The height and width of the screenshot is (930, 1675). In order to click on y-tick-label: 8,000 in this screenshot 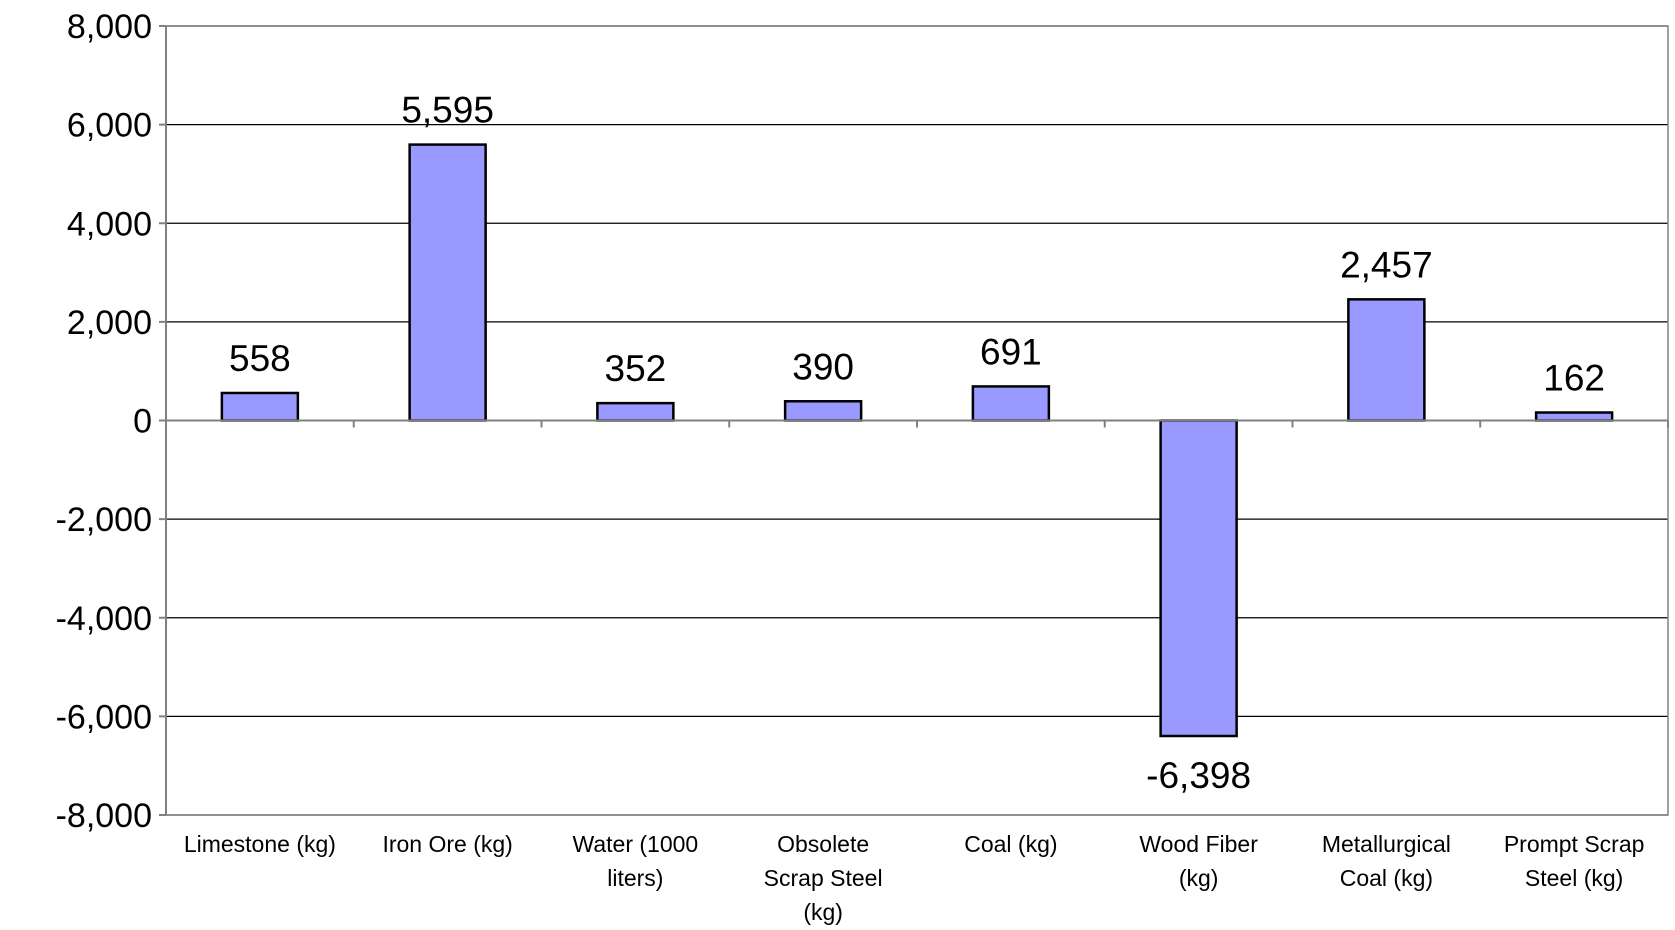, I will do `click(109, 27)`.